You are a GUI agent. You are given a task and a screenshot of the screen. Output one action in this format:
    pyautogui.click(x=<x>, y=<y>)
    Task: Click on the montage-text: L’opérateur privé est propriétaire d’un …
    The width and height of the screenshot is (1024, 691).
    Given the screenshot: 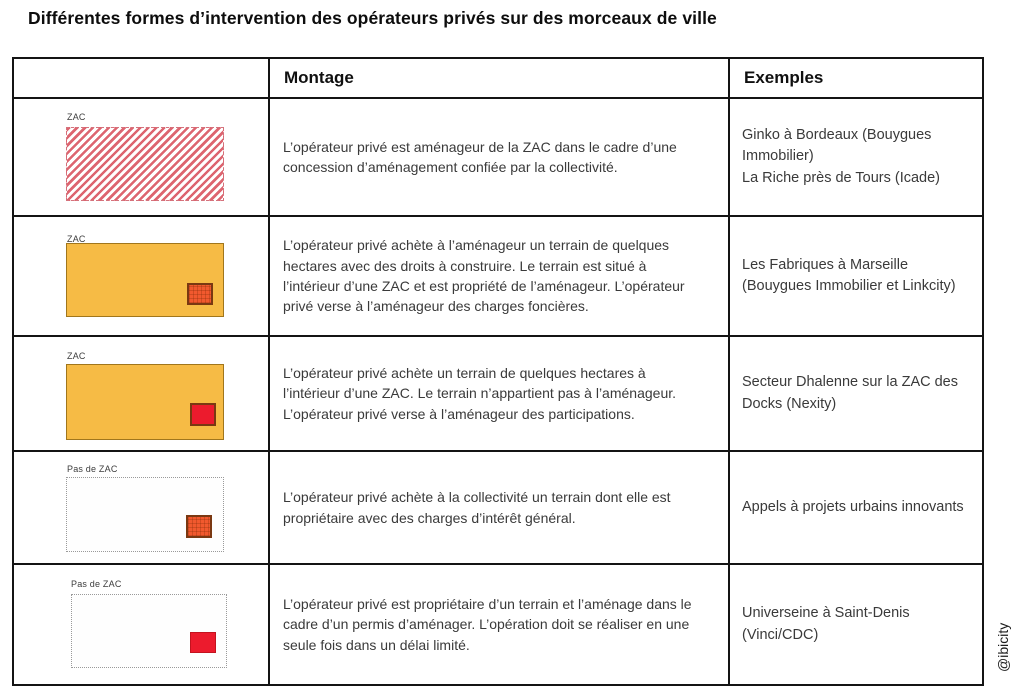 What is the action you would take?
    pyautogui.click(x=487, y=624)
    